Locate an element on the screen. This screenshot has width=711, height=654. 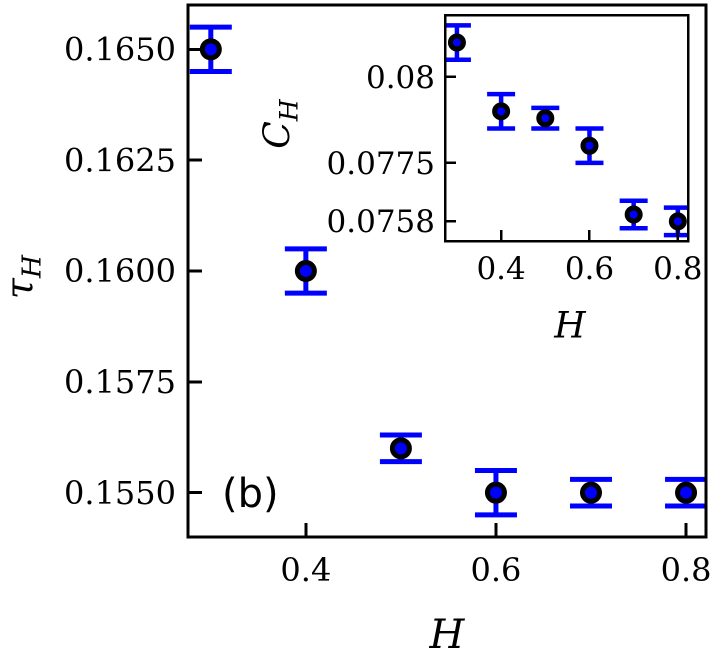
y-tick-label: 0.1650 is located at coordinates (120, 50).